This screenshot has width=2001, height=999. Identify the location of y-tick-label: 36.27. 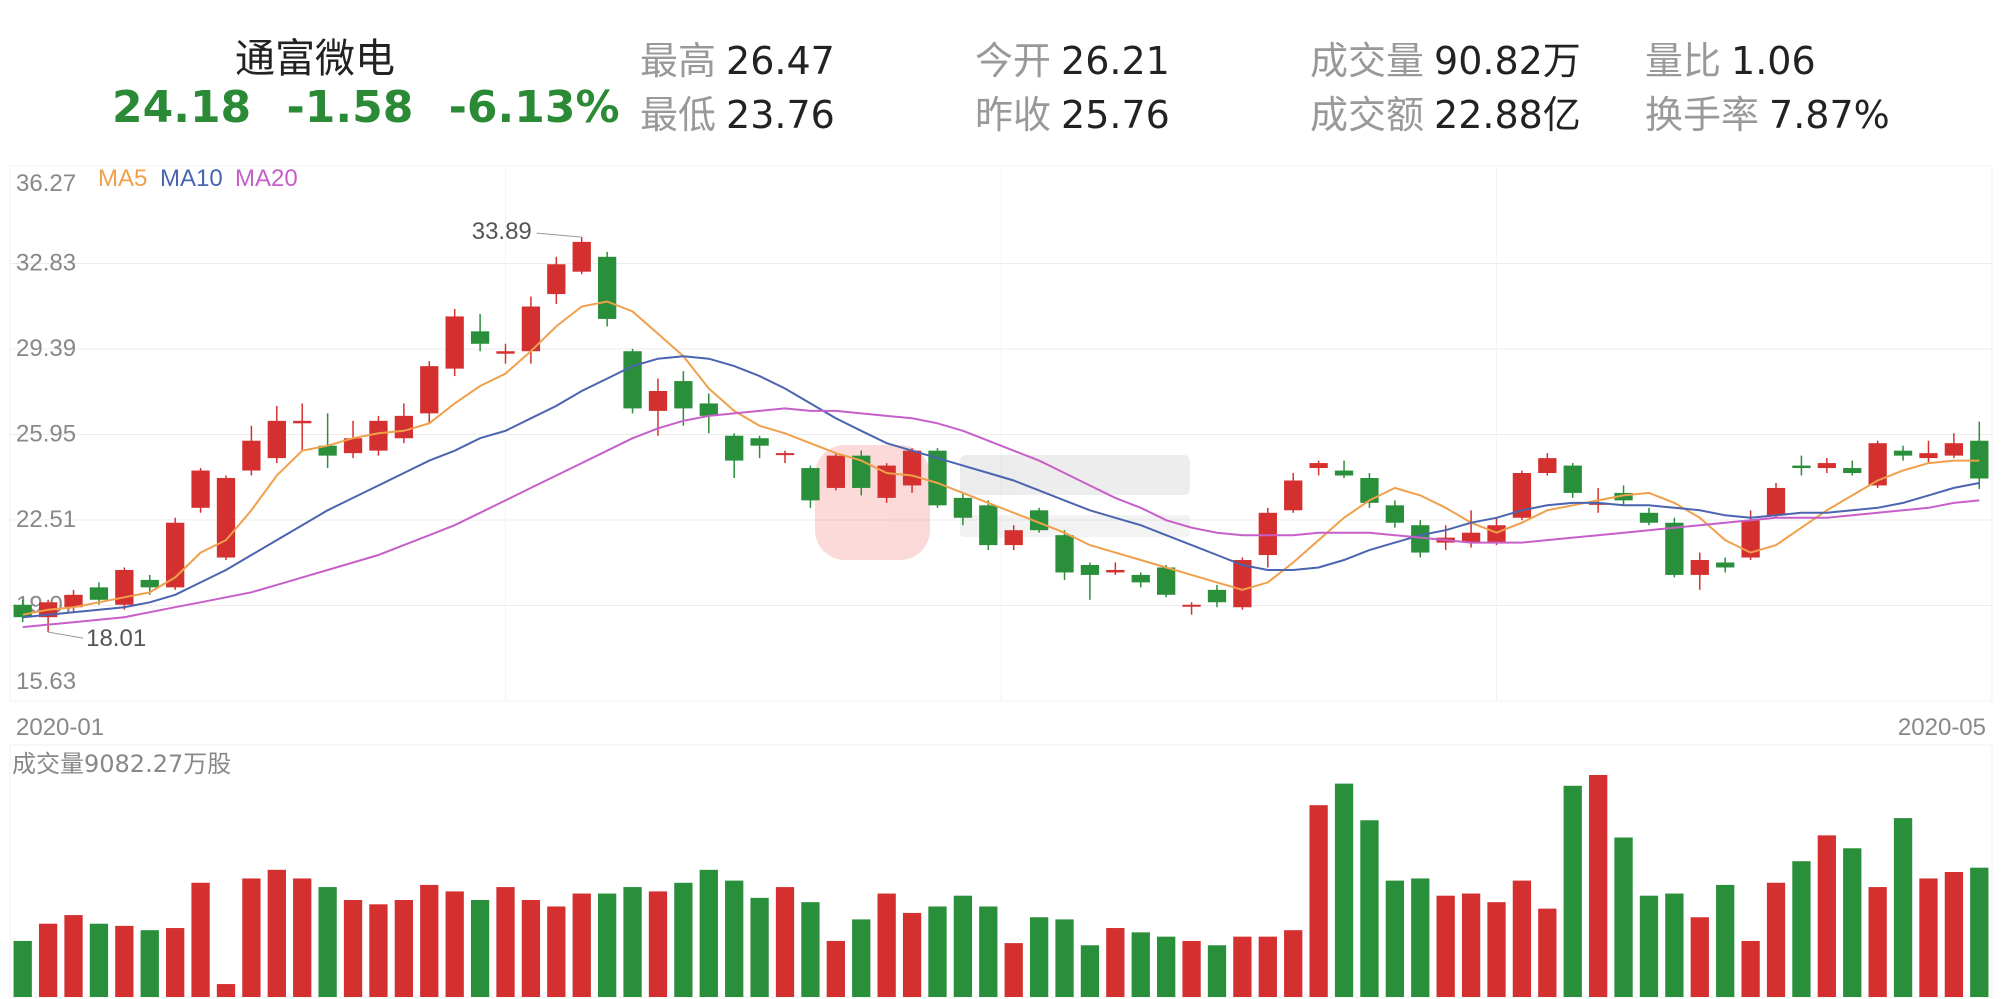
(46, 183).